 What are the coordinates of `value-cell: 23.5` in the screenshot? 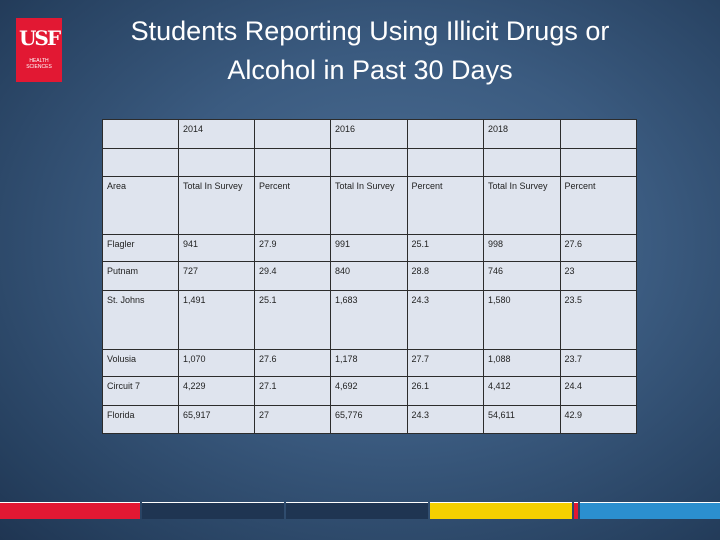 It's located at (598, 320).